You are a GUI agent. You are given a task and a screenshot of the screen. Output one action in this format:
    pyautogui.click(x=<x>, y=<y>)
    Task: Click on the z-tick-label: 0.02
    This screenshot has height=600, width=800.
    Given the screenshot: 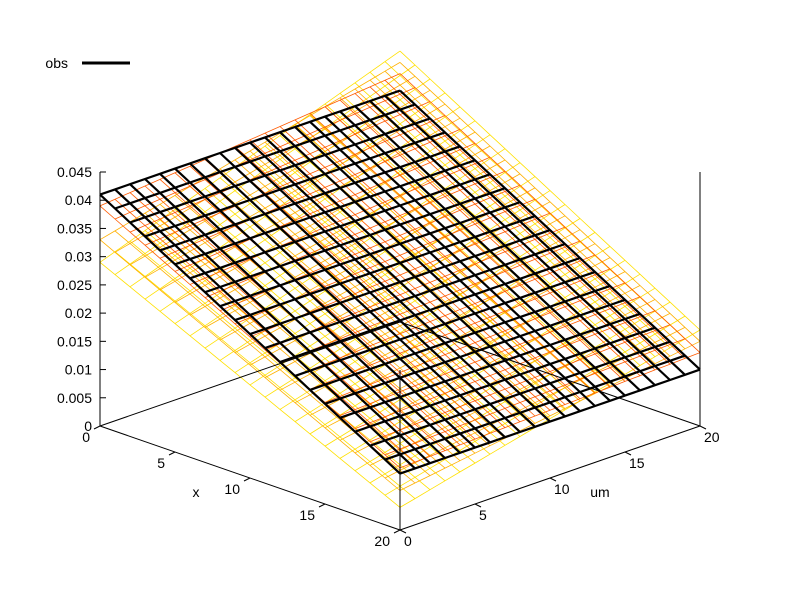 What is the action you would take?
    pyautogui.click(x=78, y=313)
    